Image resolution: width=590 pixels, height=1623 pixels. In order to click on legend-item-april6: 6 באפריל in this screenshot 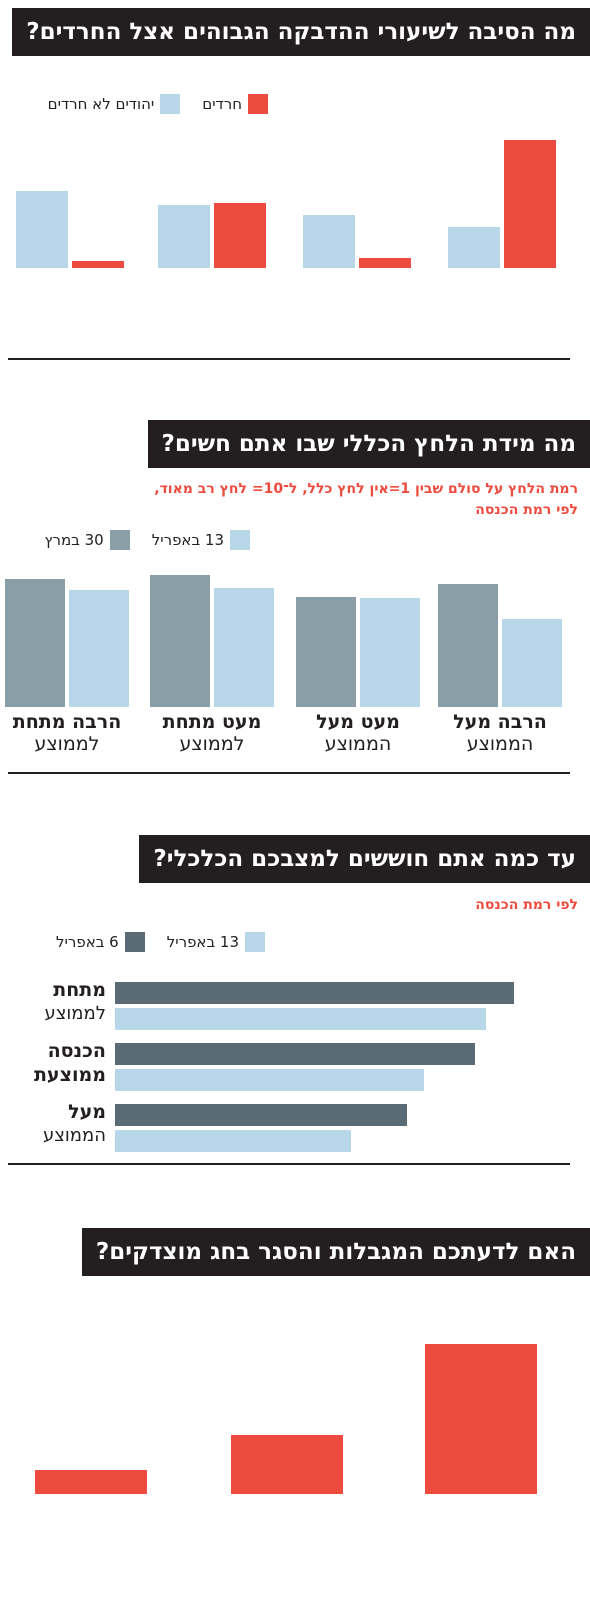, I will do `click(100, 942)`.